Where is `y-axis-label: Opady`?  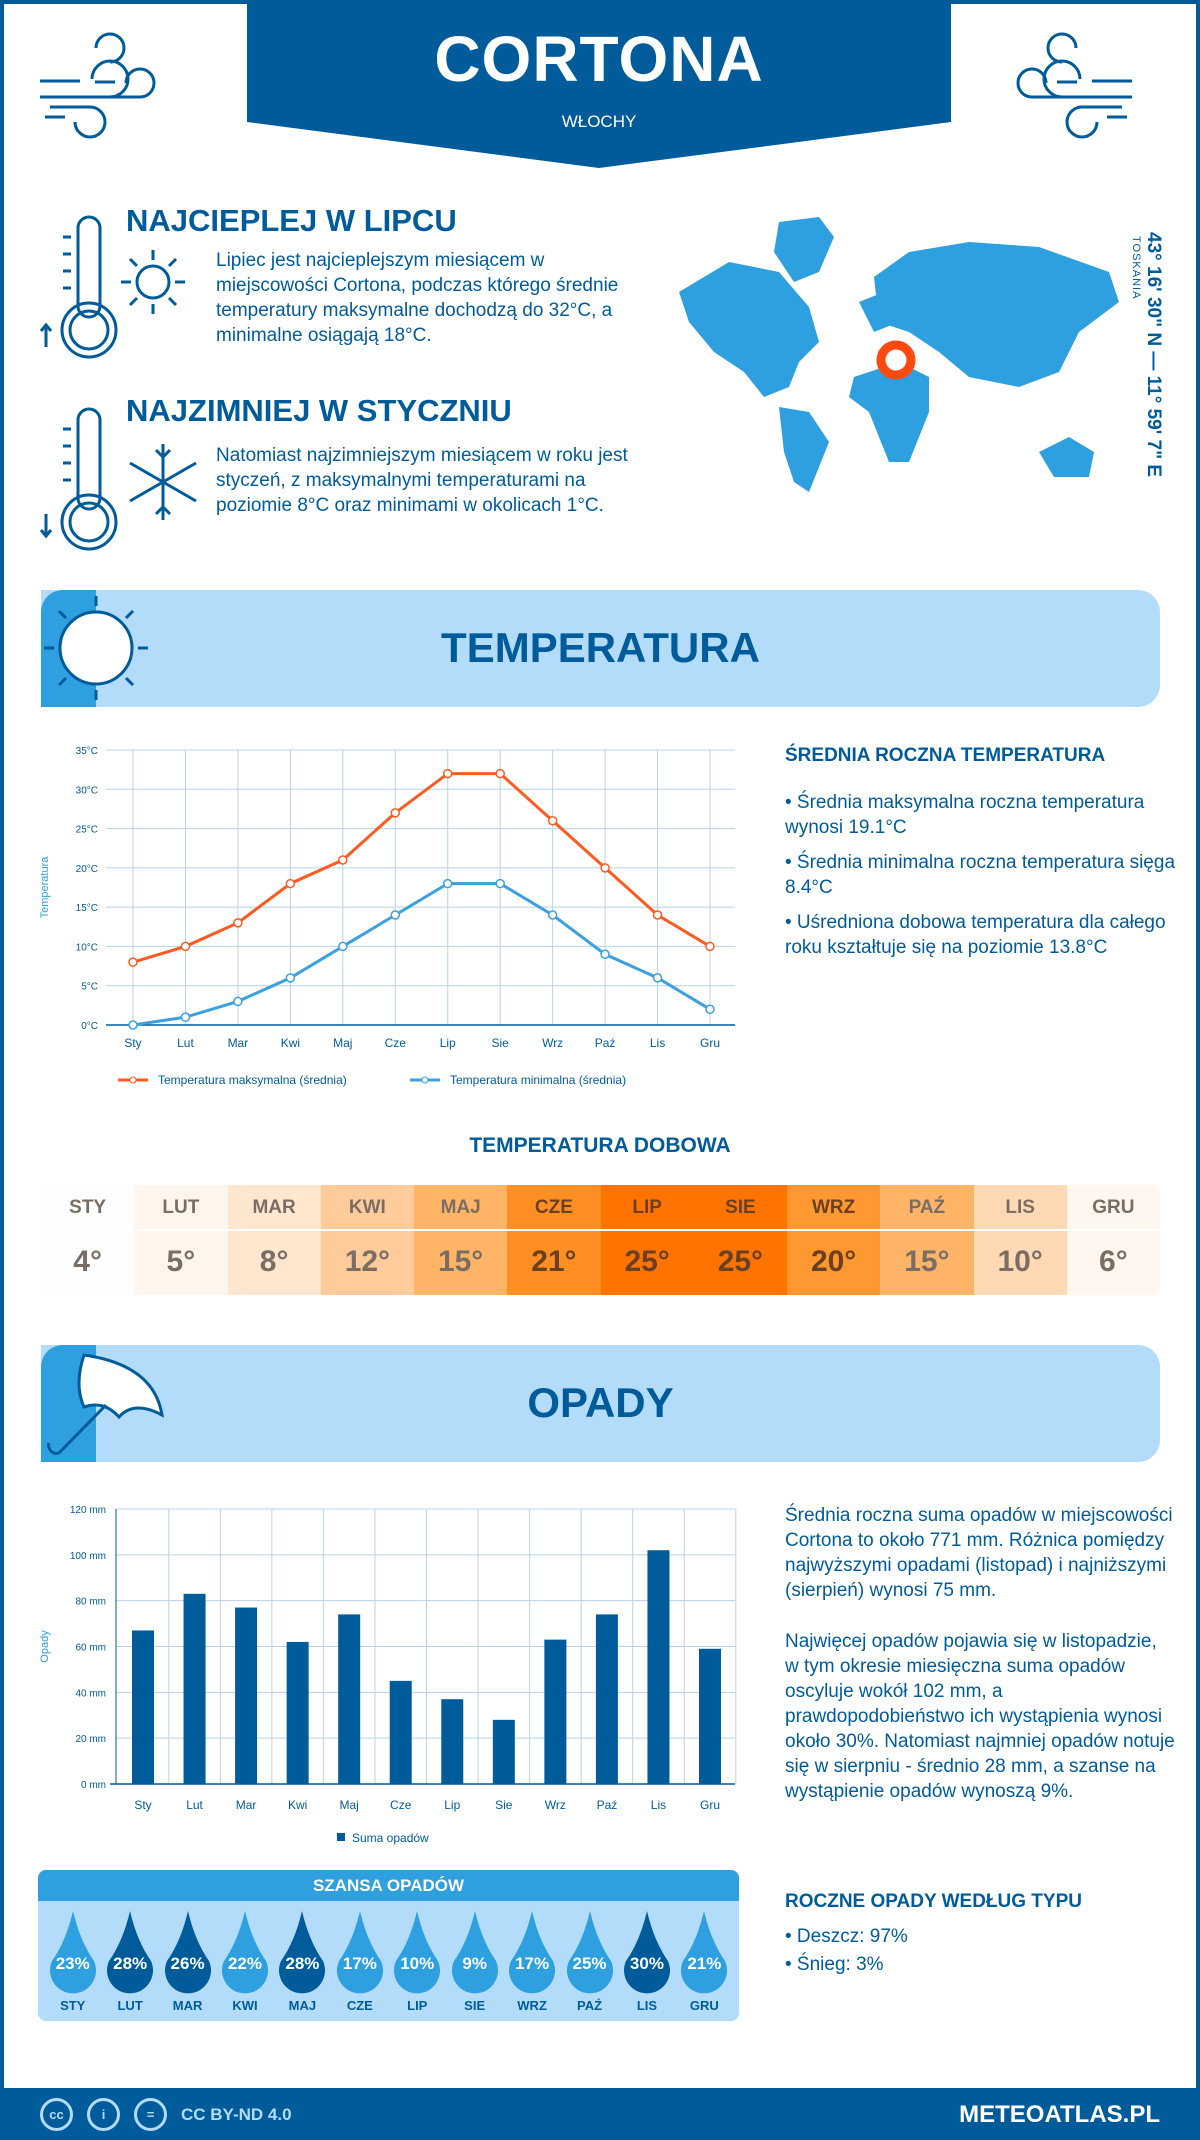
y-axis-label: Opady is located at coordinates (45, 1646).